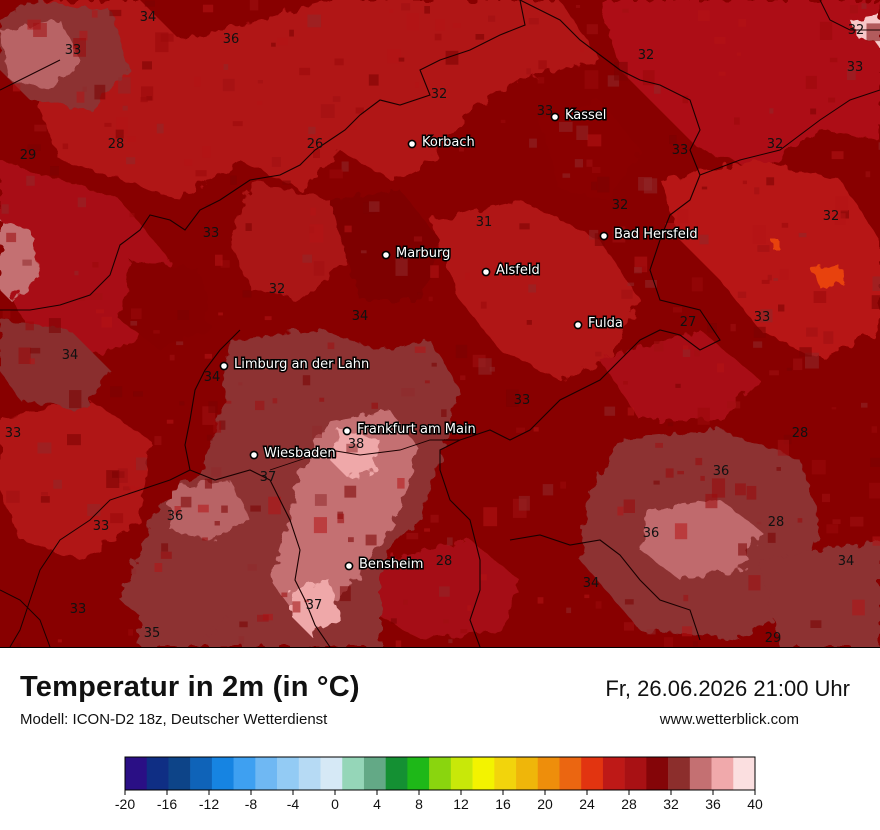 The height and width of the screenshot is (830, 880). I want to click on state-border-southeast, so click(605, 587).